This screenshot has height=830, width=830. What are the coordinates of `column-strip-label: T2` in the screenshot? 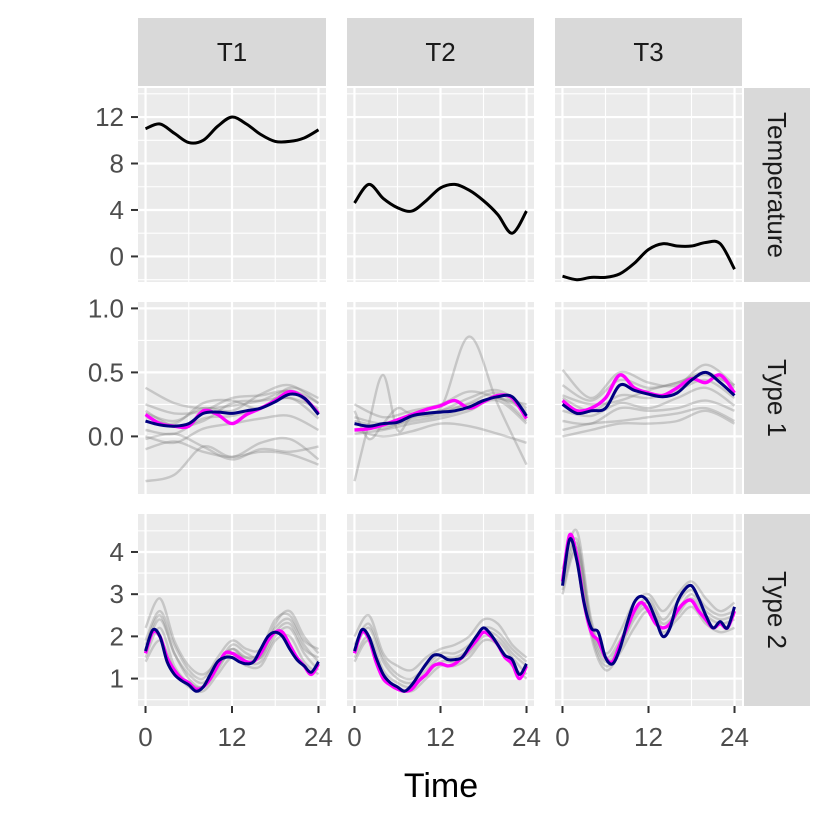 It's located at (440, 52).